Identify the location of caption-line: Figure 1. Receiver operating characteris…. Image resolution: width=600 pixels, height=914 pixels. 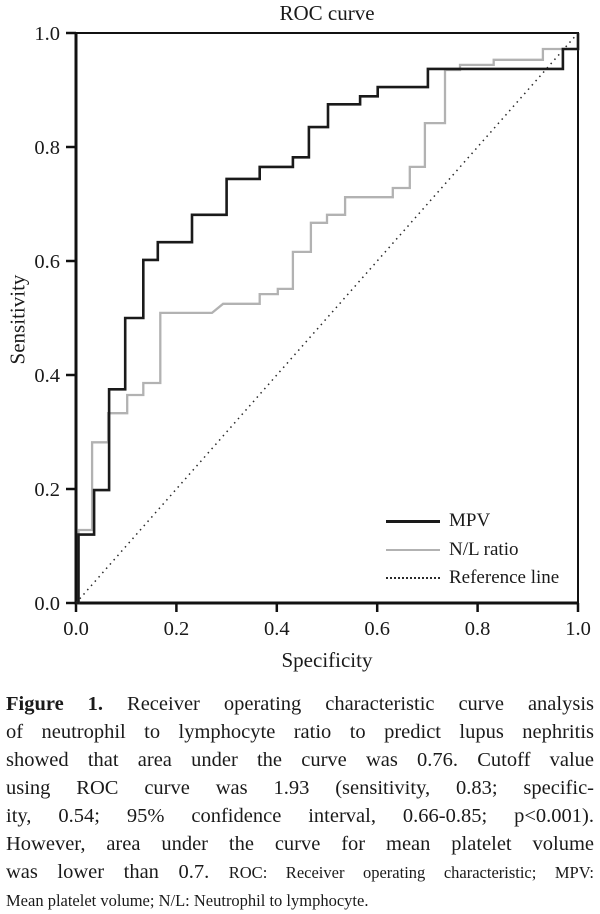
(300, 704).